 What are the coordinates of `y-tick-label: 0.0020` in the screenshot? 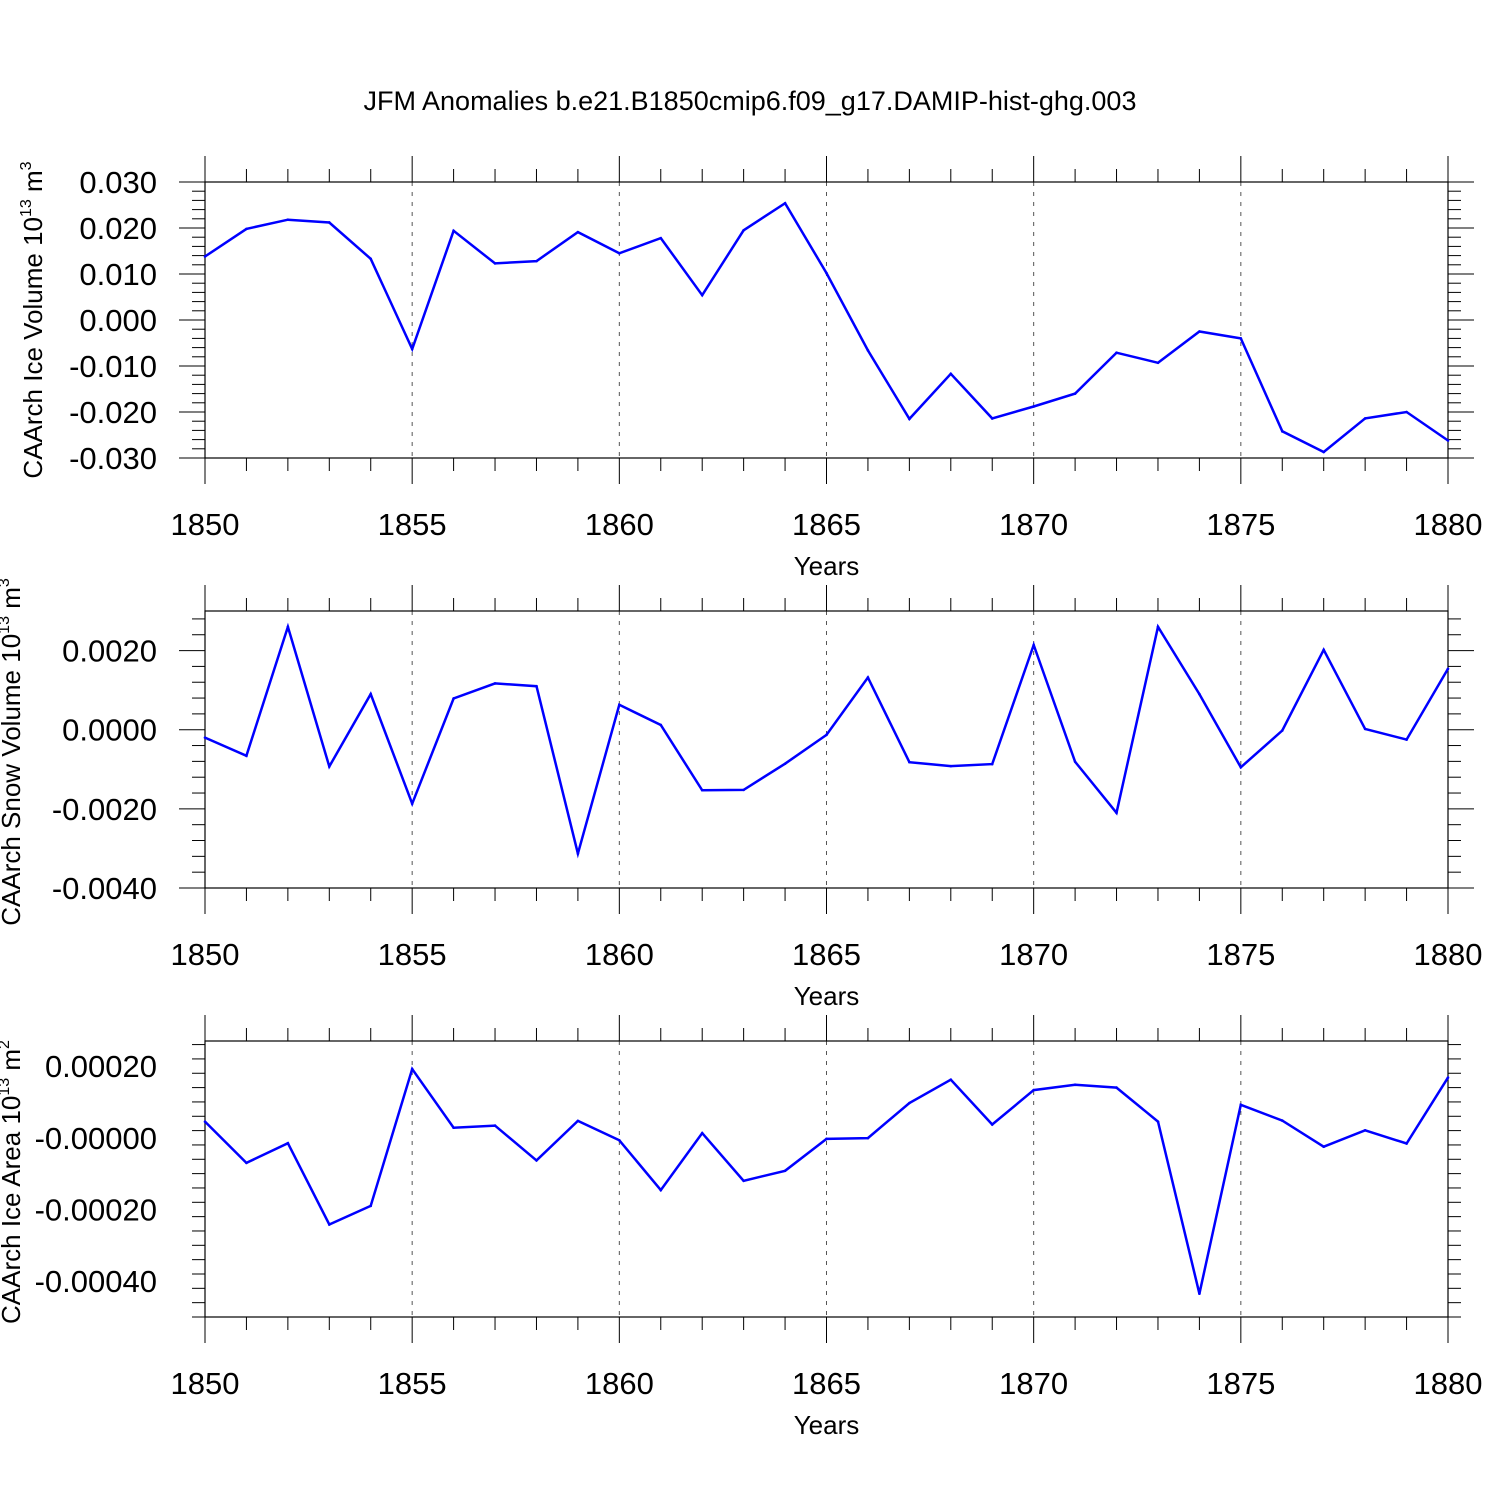 It's located at (109, 651).